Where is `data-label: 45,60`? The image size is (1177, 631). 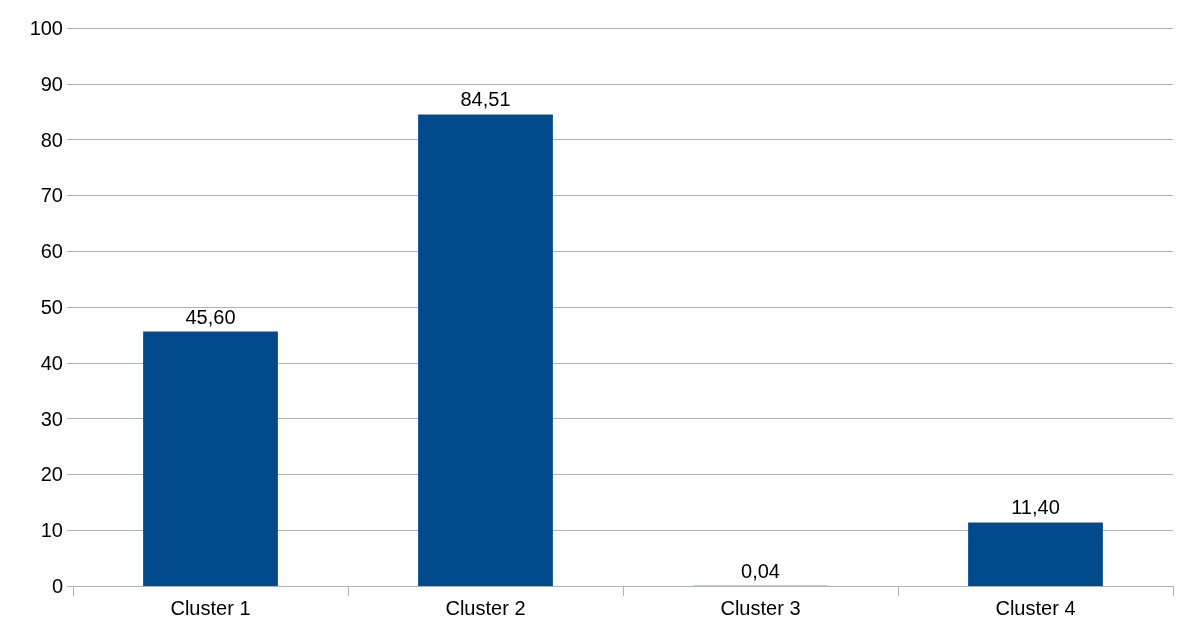 data-label: 45,60 is located at coordinates (210, 316).